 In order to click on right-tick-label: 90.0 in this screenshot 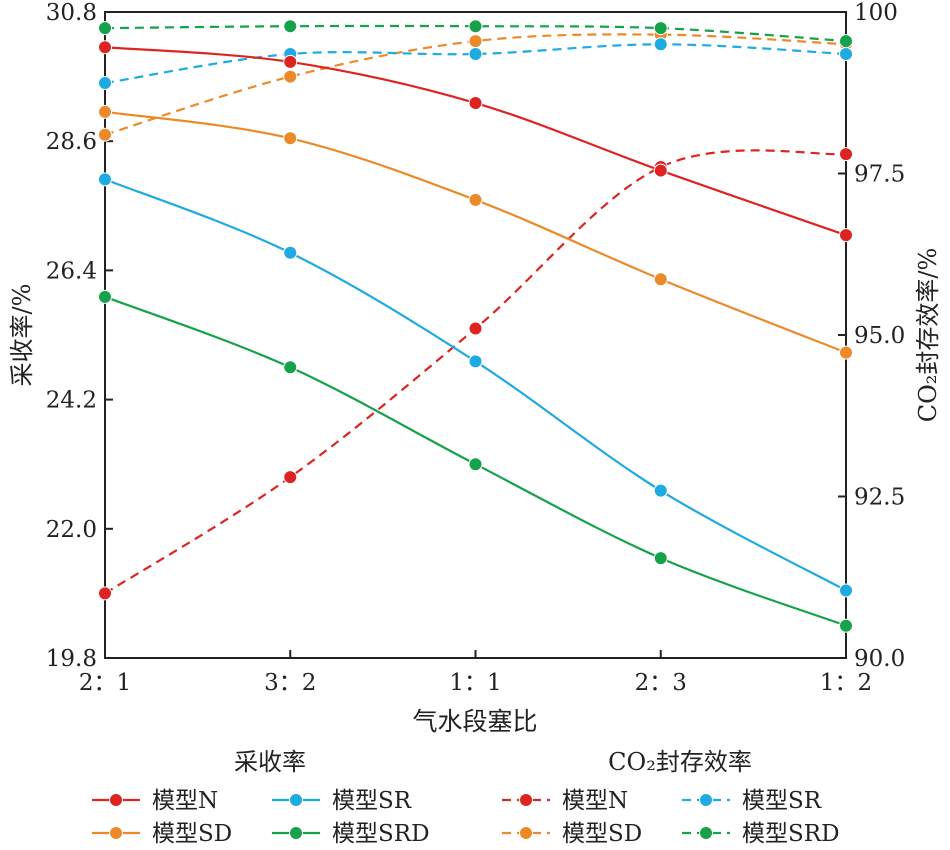, I will do `click(879, 659)`.